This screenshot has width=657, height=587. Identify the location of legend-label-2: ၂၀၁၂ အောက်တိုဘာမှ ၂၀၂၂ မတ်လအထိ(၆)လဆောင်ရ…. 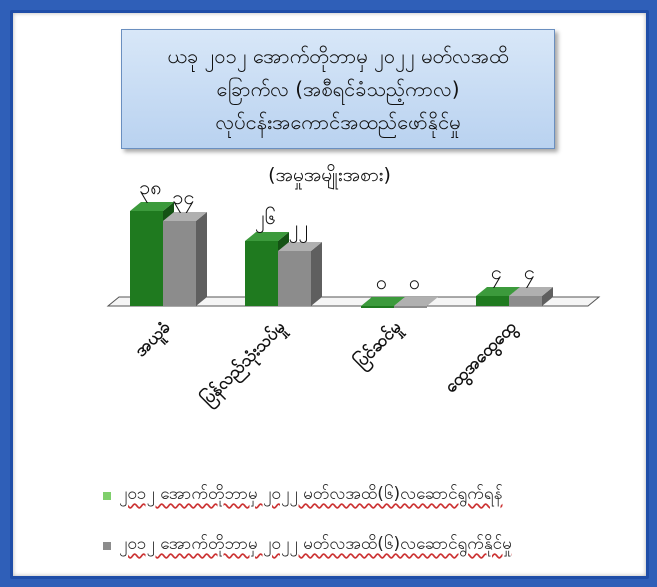
(315, 544).